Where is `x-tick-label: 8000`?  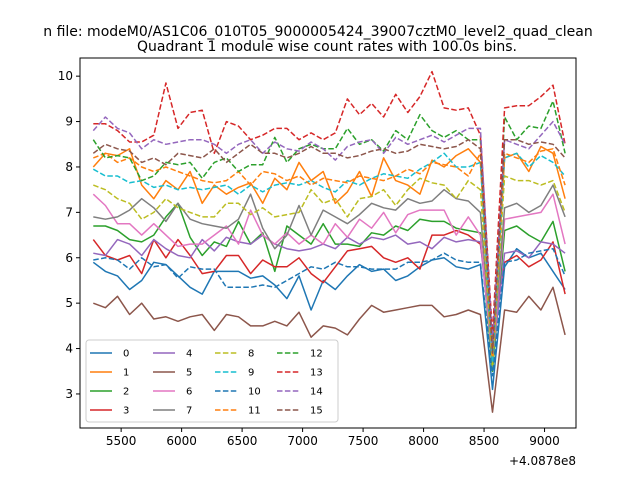 x-tick-label: 8000 is located at coordinates (423, 441).